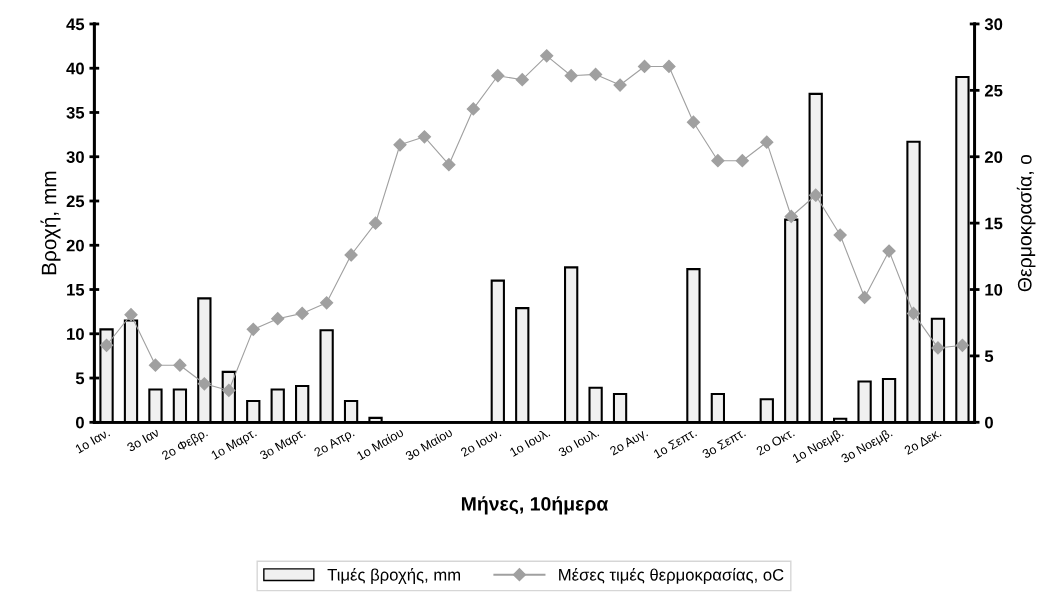  Describe the element at coordinates (185, 445) in the screenshot. I see `x-tick-label: 2o Φεβρ.` at that location.